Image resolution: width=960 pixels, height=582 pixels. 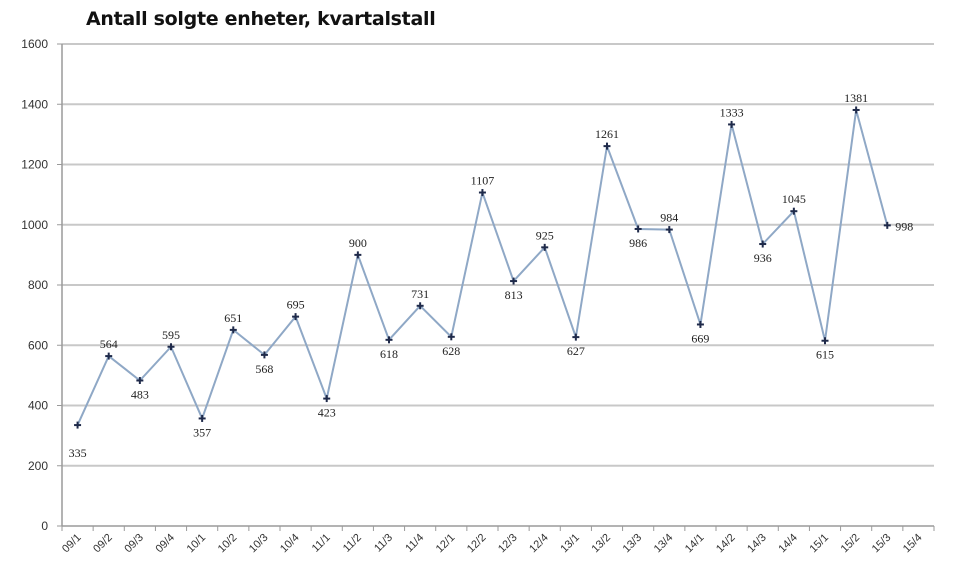 I want to click on x-tick-label: 10/3, so click(x=259, y=544).